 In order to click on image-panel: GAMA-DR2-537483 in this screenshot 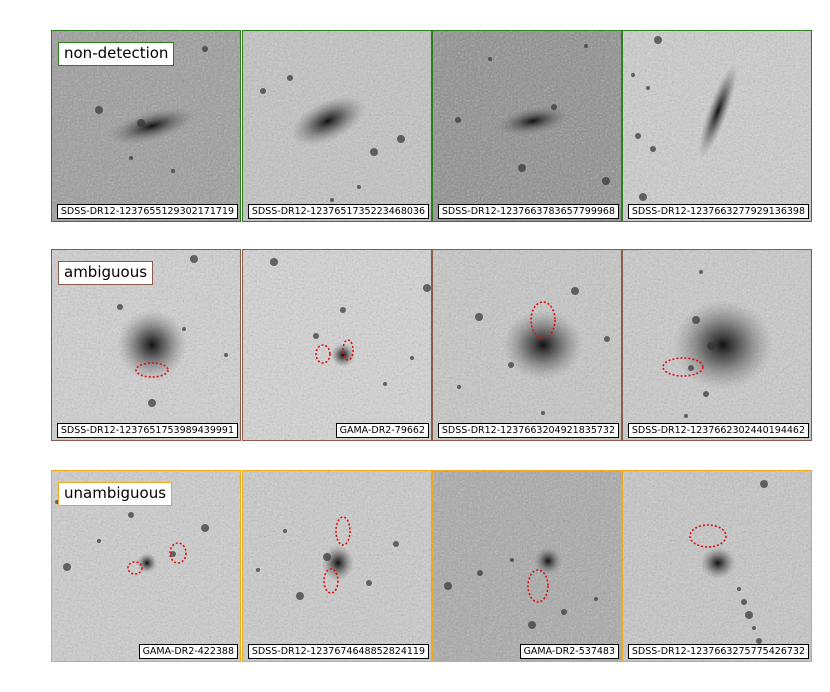, I will do `click(527, 566)`.